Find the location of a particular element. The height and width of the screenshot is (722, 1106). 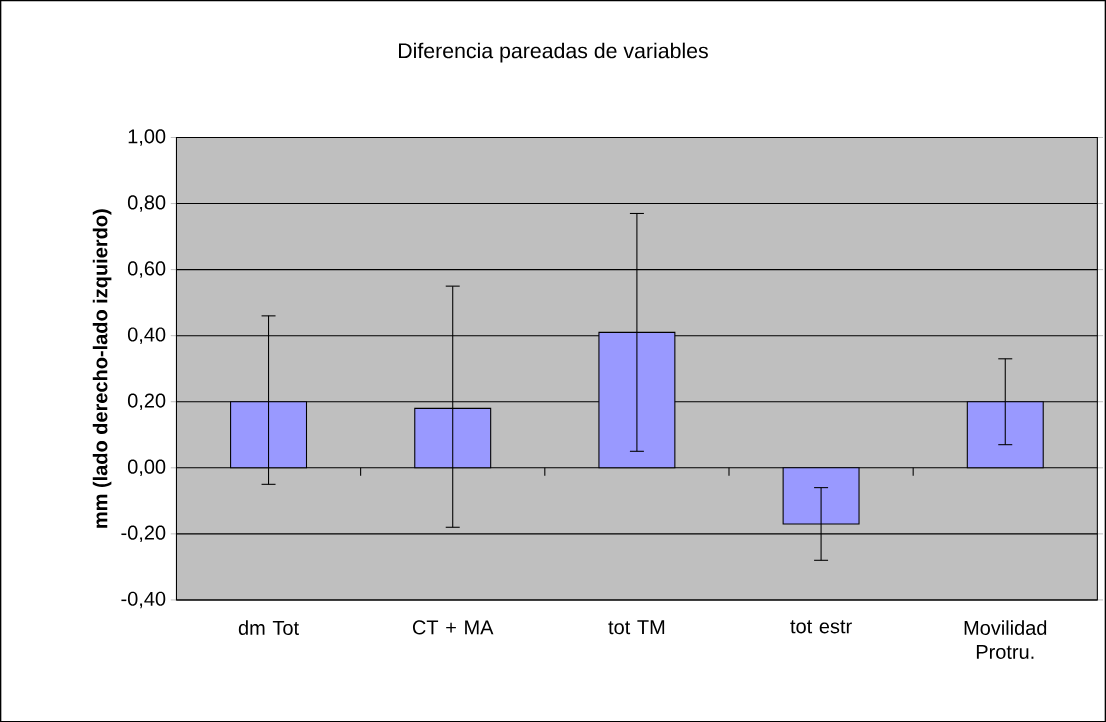

y-tick-label: 0,40 is located at coordinates (146, 335).